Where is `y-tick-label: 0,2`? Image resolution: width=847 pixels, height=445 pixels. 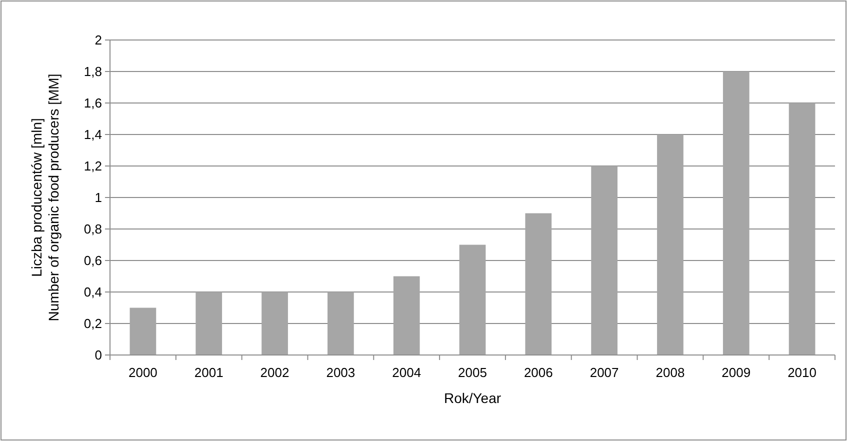
y-tick-label: 0,2 is located at coordinates (93, 324).